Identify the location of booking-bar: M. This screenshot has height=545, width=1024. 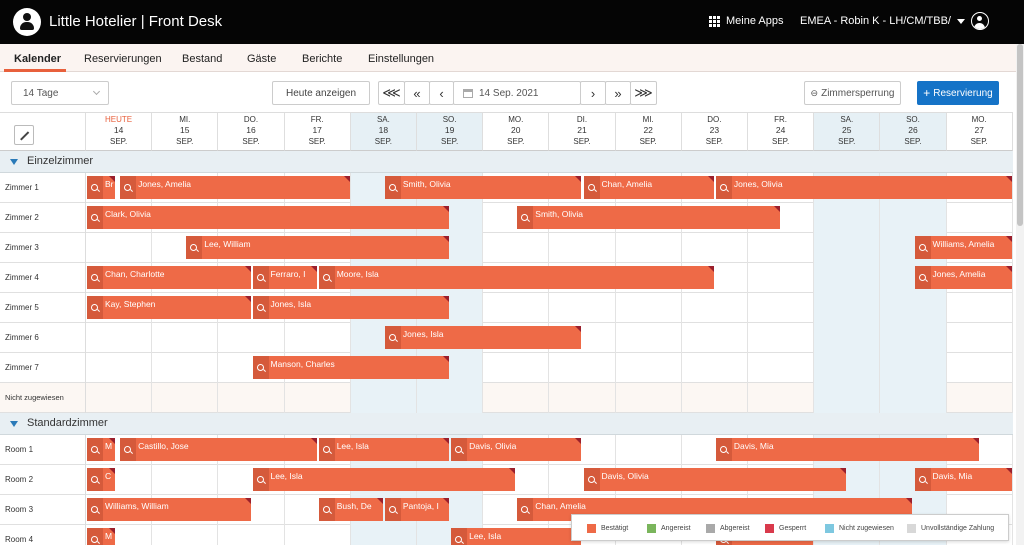
(101, 536).